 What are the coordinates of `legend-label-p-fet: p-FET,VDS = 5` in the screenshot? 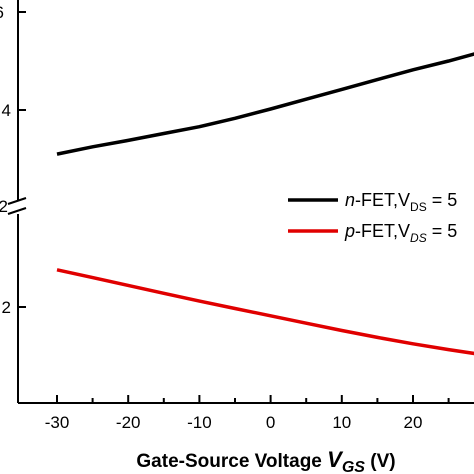 It's located at (400, 233).